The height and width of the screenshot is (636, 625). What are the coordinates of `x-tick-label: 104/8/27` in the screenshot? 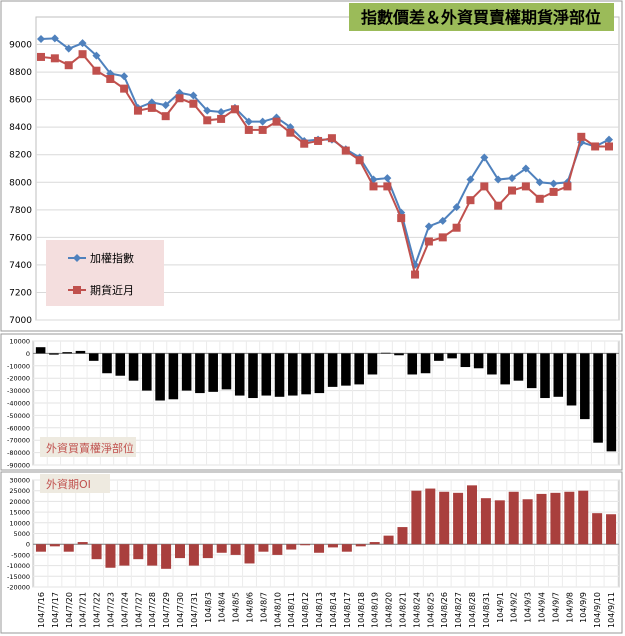 It's located at (458, 610).